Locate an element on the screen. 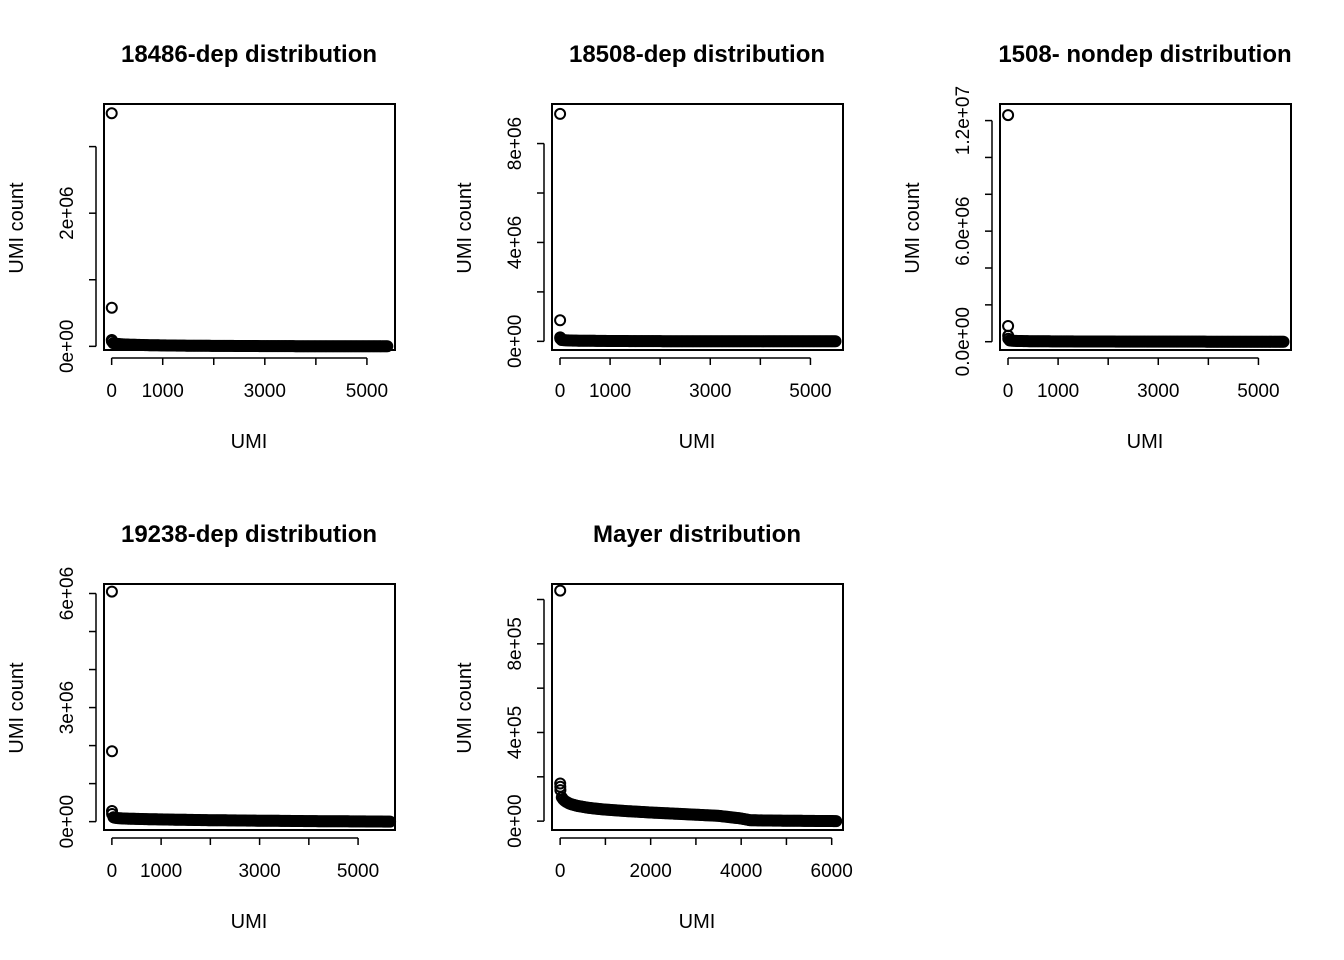  y-tick-label: 2e+06 is located at coordinates (67, 212).